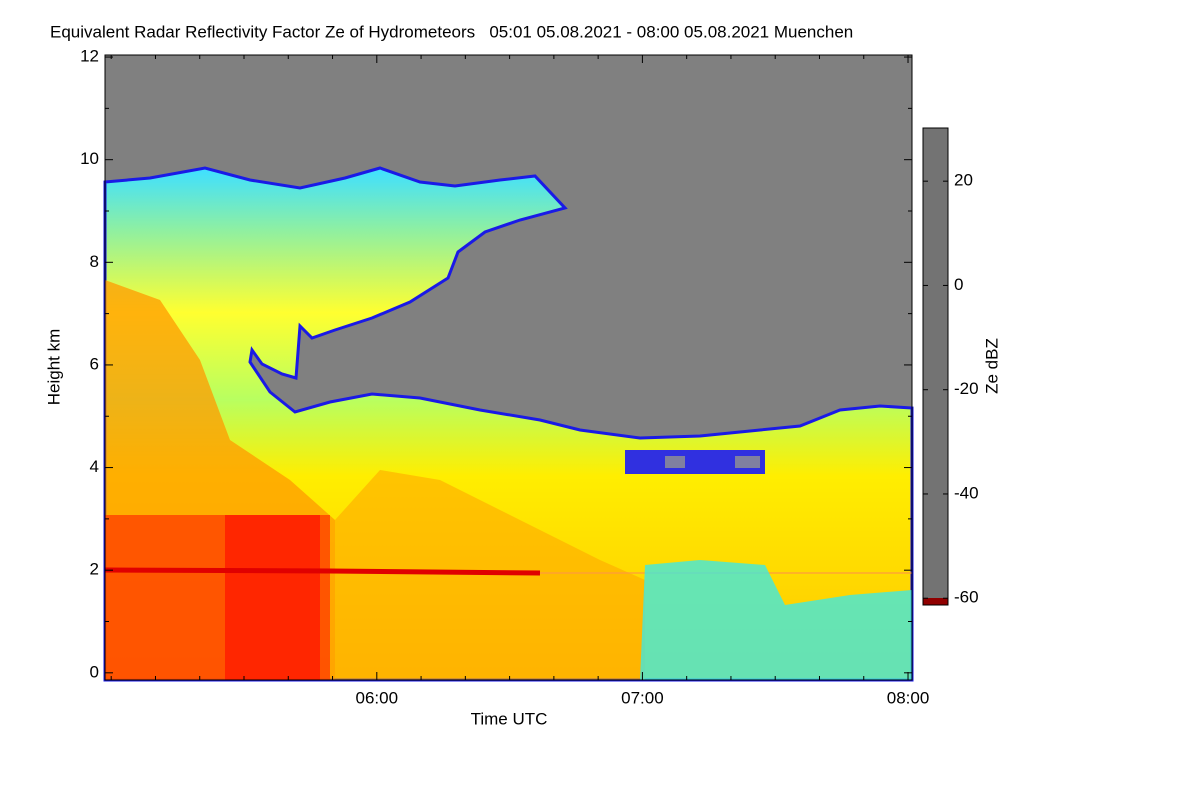 The height and width of the screenshot is (800, 1200). I want to click on colorbar-tick-label: -20, so click(966, 388).